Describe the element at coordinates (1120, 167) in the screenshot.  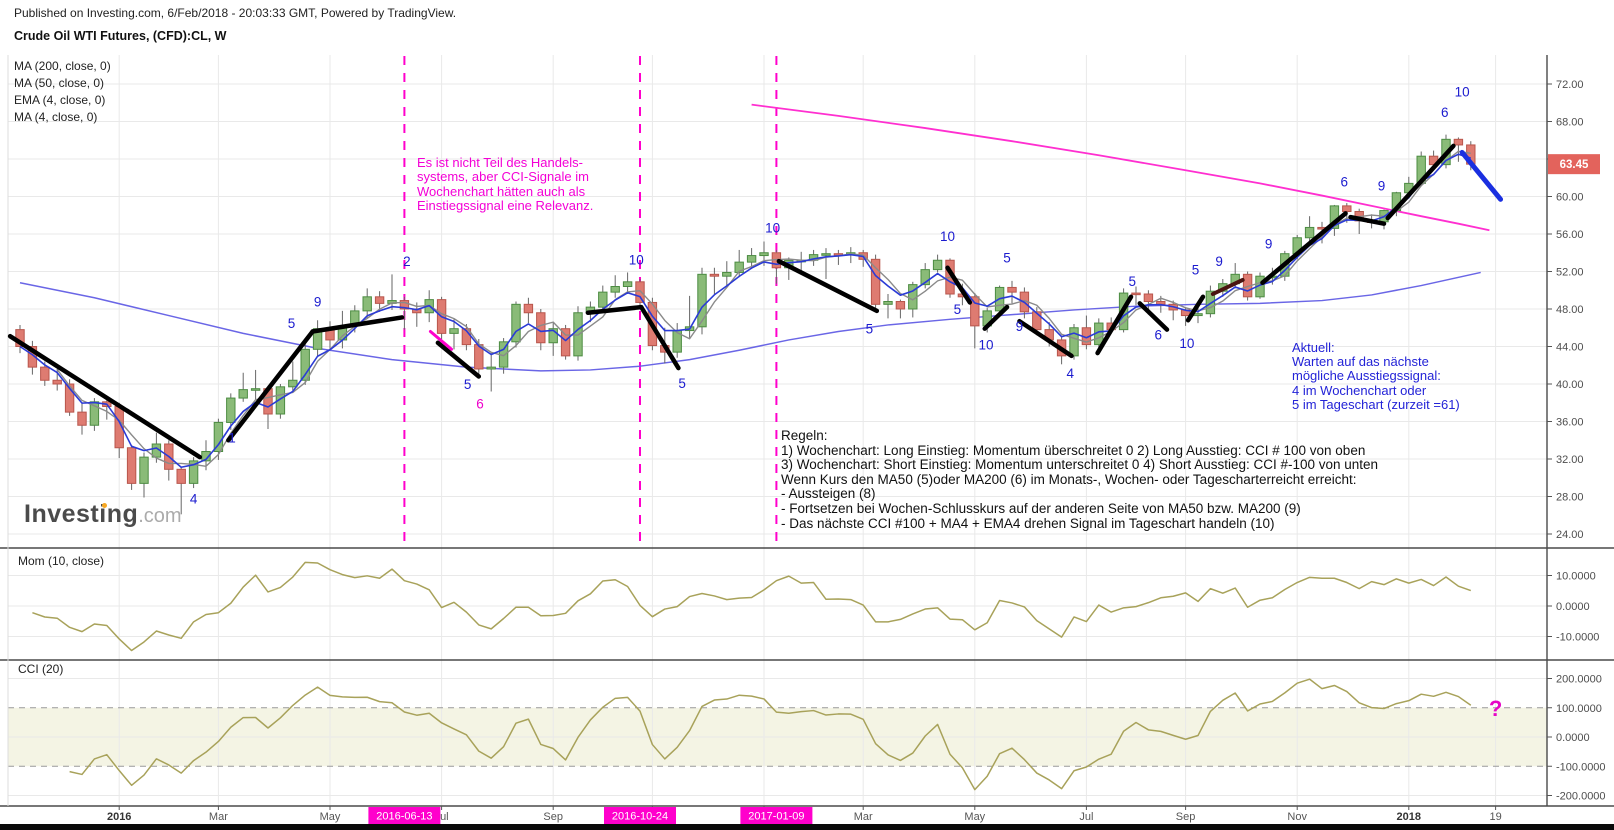
I see `ma200-line` at that location.